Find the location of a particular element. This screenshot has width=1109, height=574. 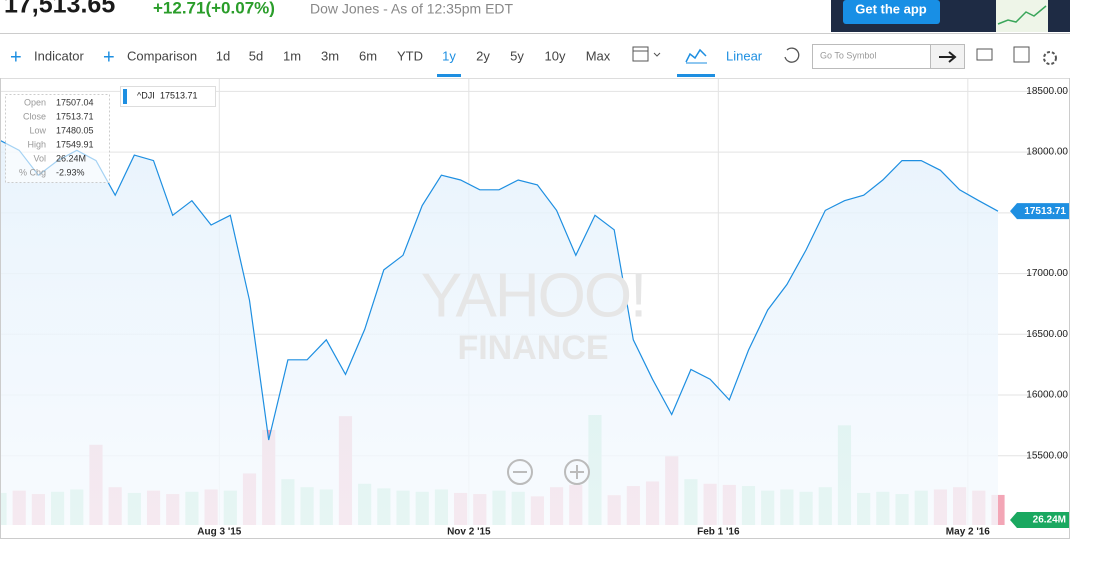

tooltip-label: Close is located at coordinates (34, 116).